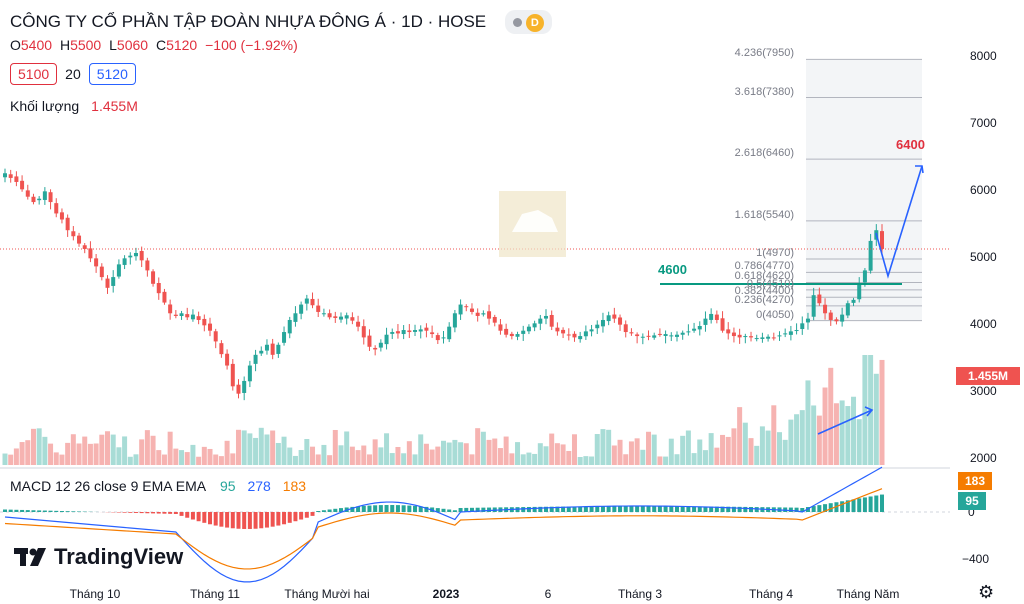 The height and width of the screenshot is (604, 1024). I want to click on forecast-arrow, so click(899, 222).